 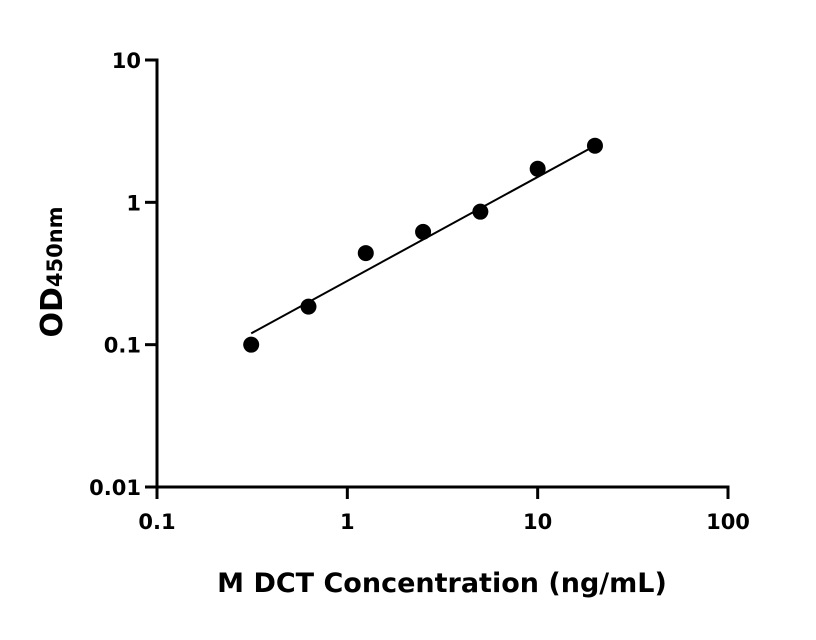 What do you see at coordinates (442, 583) in the screenshot?
I see `x-axis-label: M DCT Concentration (ng/mL)` at bounding box center [442, 583].